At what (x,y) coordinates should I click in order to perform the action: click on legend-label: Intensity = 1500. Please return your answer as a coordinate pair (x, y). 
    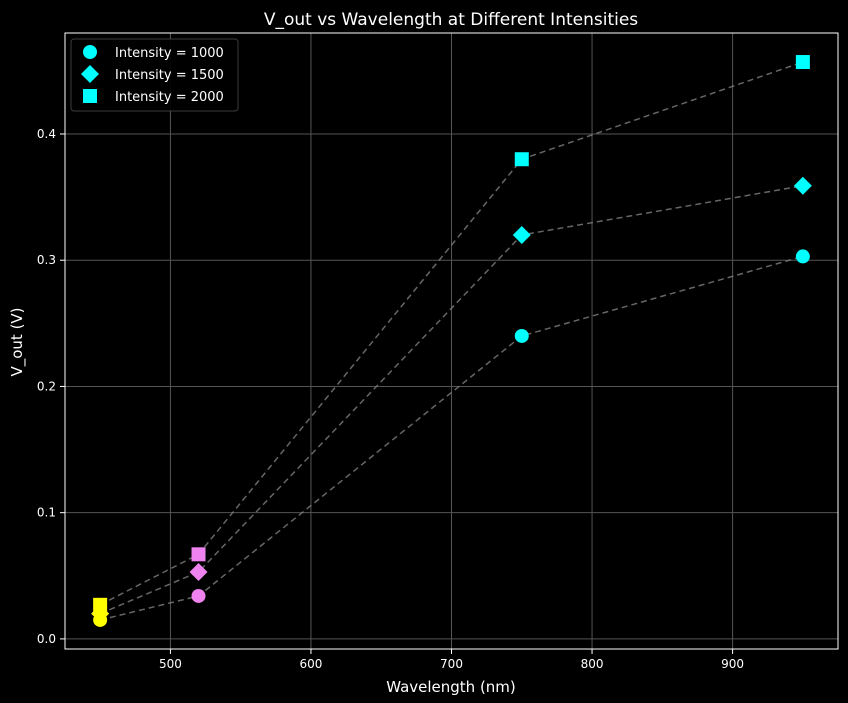
    Looking at the image, I should click on (169, 75).